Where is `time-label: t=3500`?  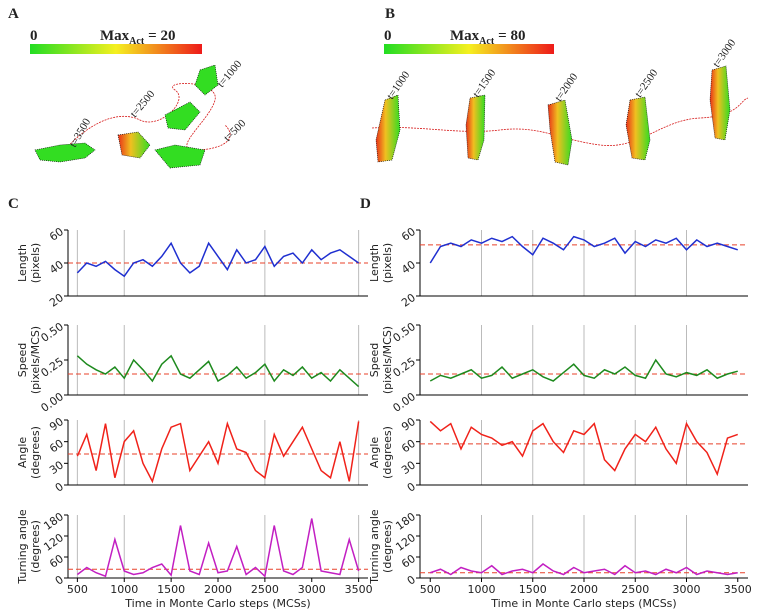
time-label: t=3500 is located at coordinates (80, 133).